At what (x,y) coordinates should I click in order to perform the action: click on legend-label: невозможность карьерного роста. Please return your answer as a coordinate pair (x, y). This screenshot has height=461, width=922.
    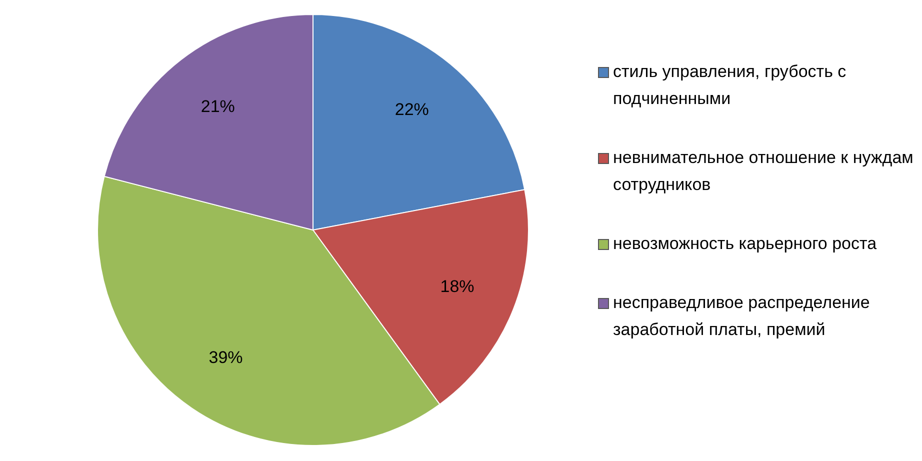
    Looking at the image, I should click on (745, 244).